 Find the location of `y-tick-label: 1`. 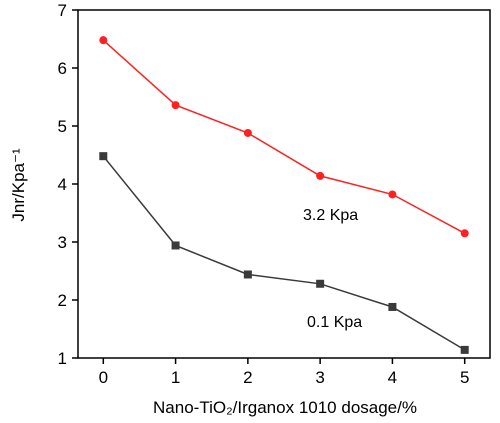

y-tick-label: 1 is located at coordinates (62, 358).